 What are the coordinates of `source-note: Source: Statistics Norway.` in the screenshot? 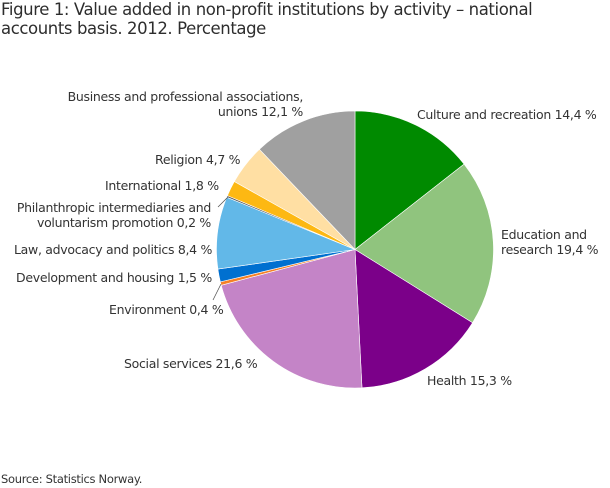 It's located at (72, 479).